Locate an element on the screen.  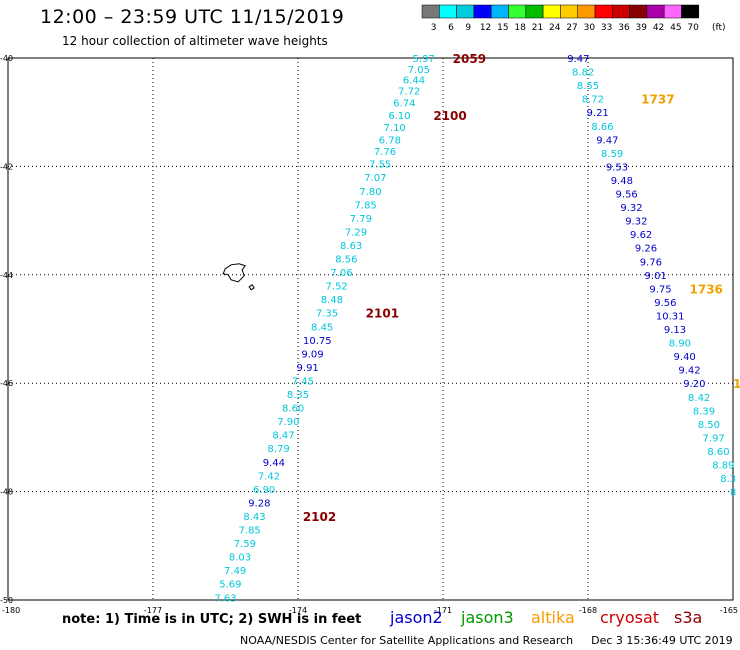
y-tick-label: -46 is located at coordinates (6, 383).